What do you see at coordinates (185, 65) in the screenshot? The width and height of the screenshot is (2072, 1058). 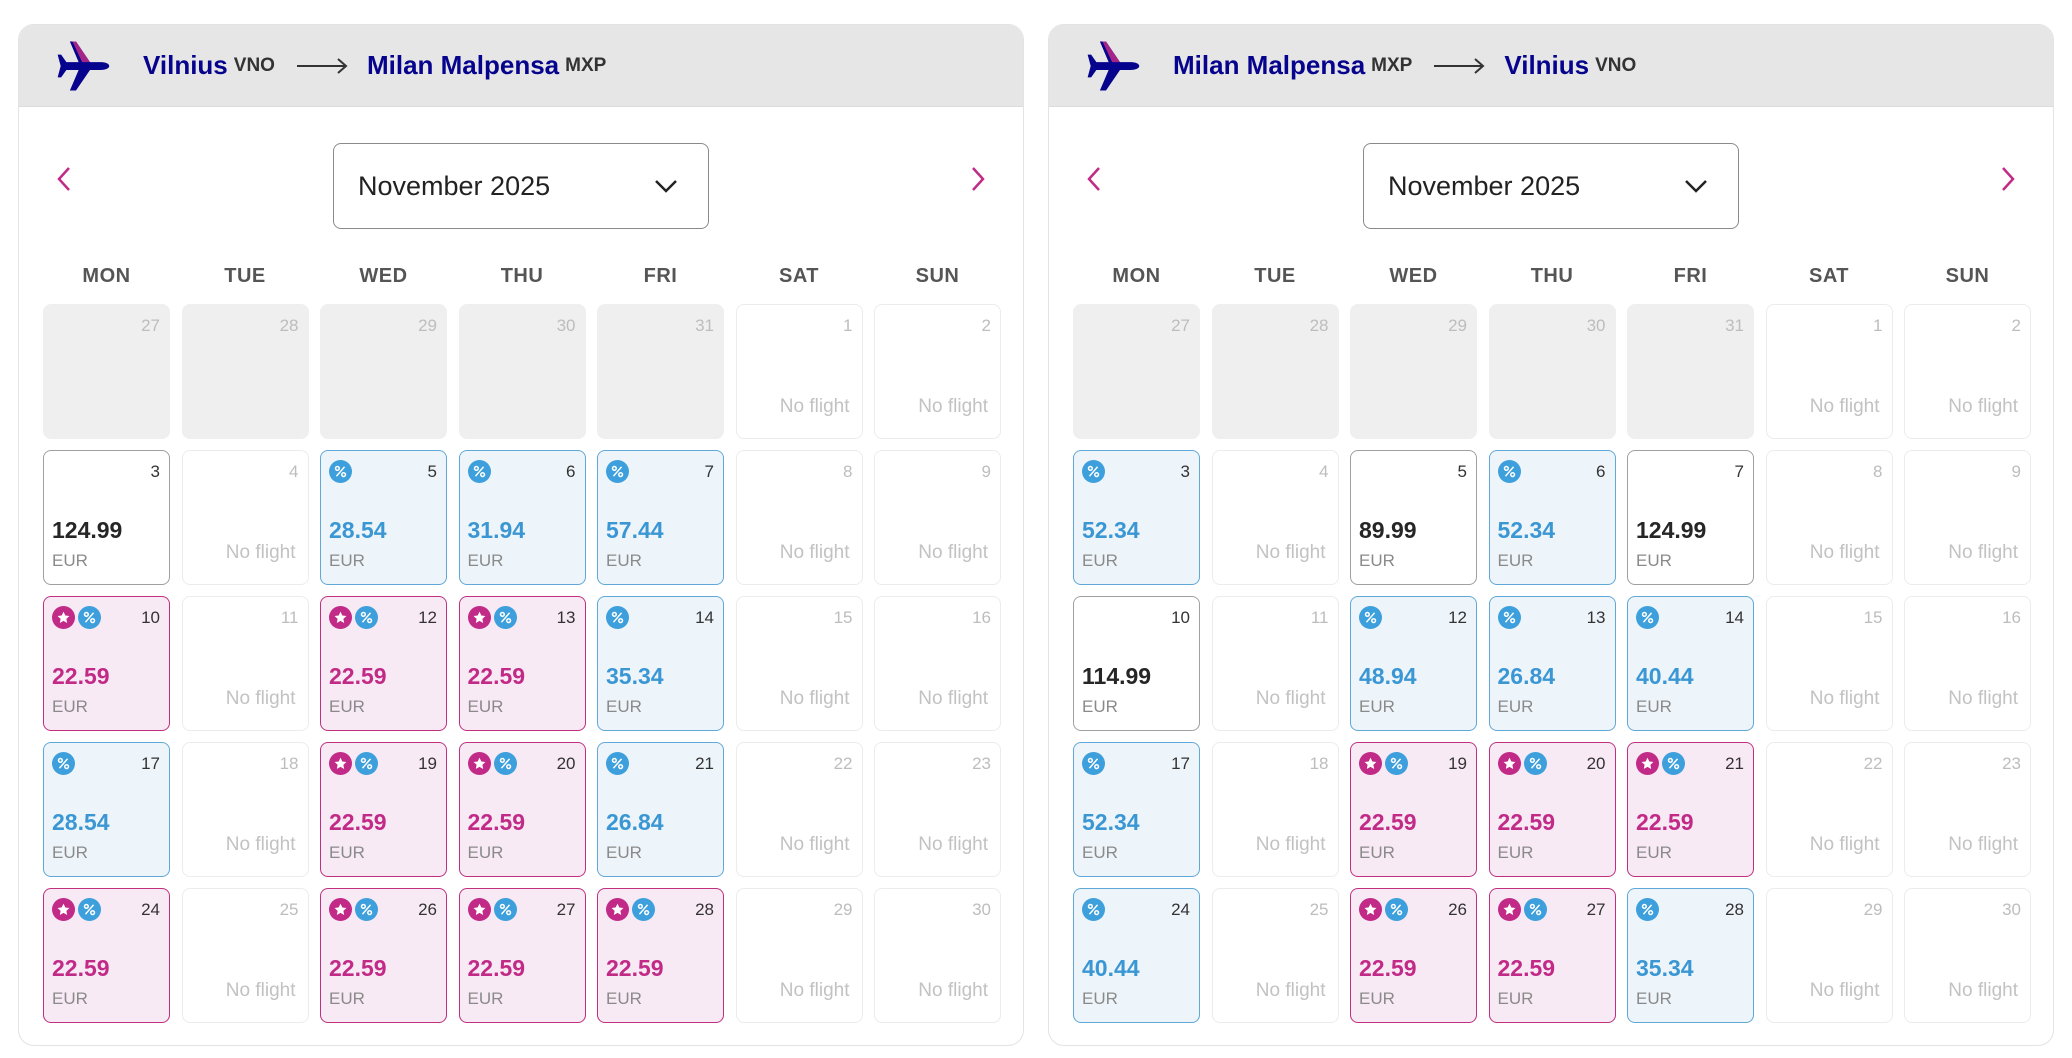 I see `origin-city: Vilnius` at bounding box center [185, 65].